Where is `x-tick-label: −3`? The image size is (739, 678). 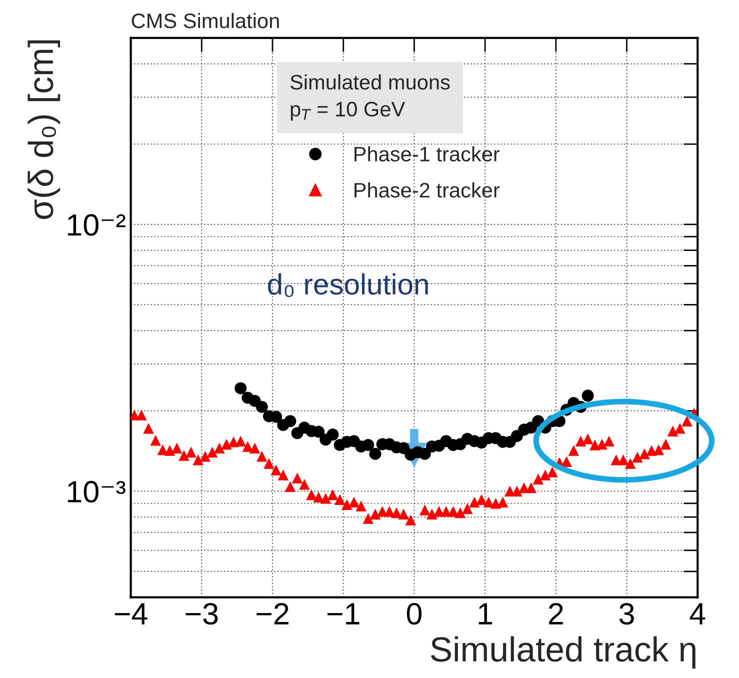
x-tick-label: −3 is located at coordinates (202, 613).